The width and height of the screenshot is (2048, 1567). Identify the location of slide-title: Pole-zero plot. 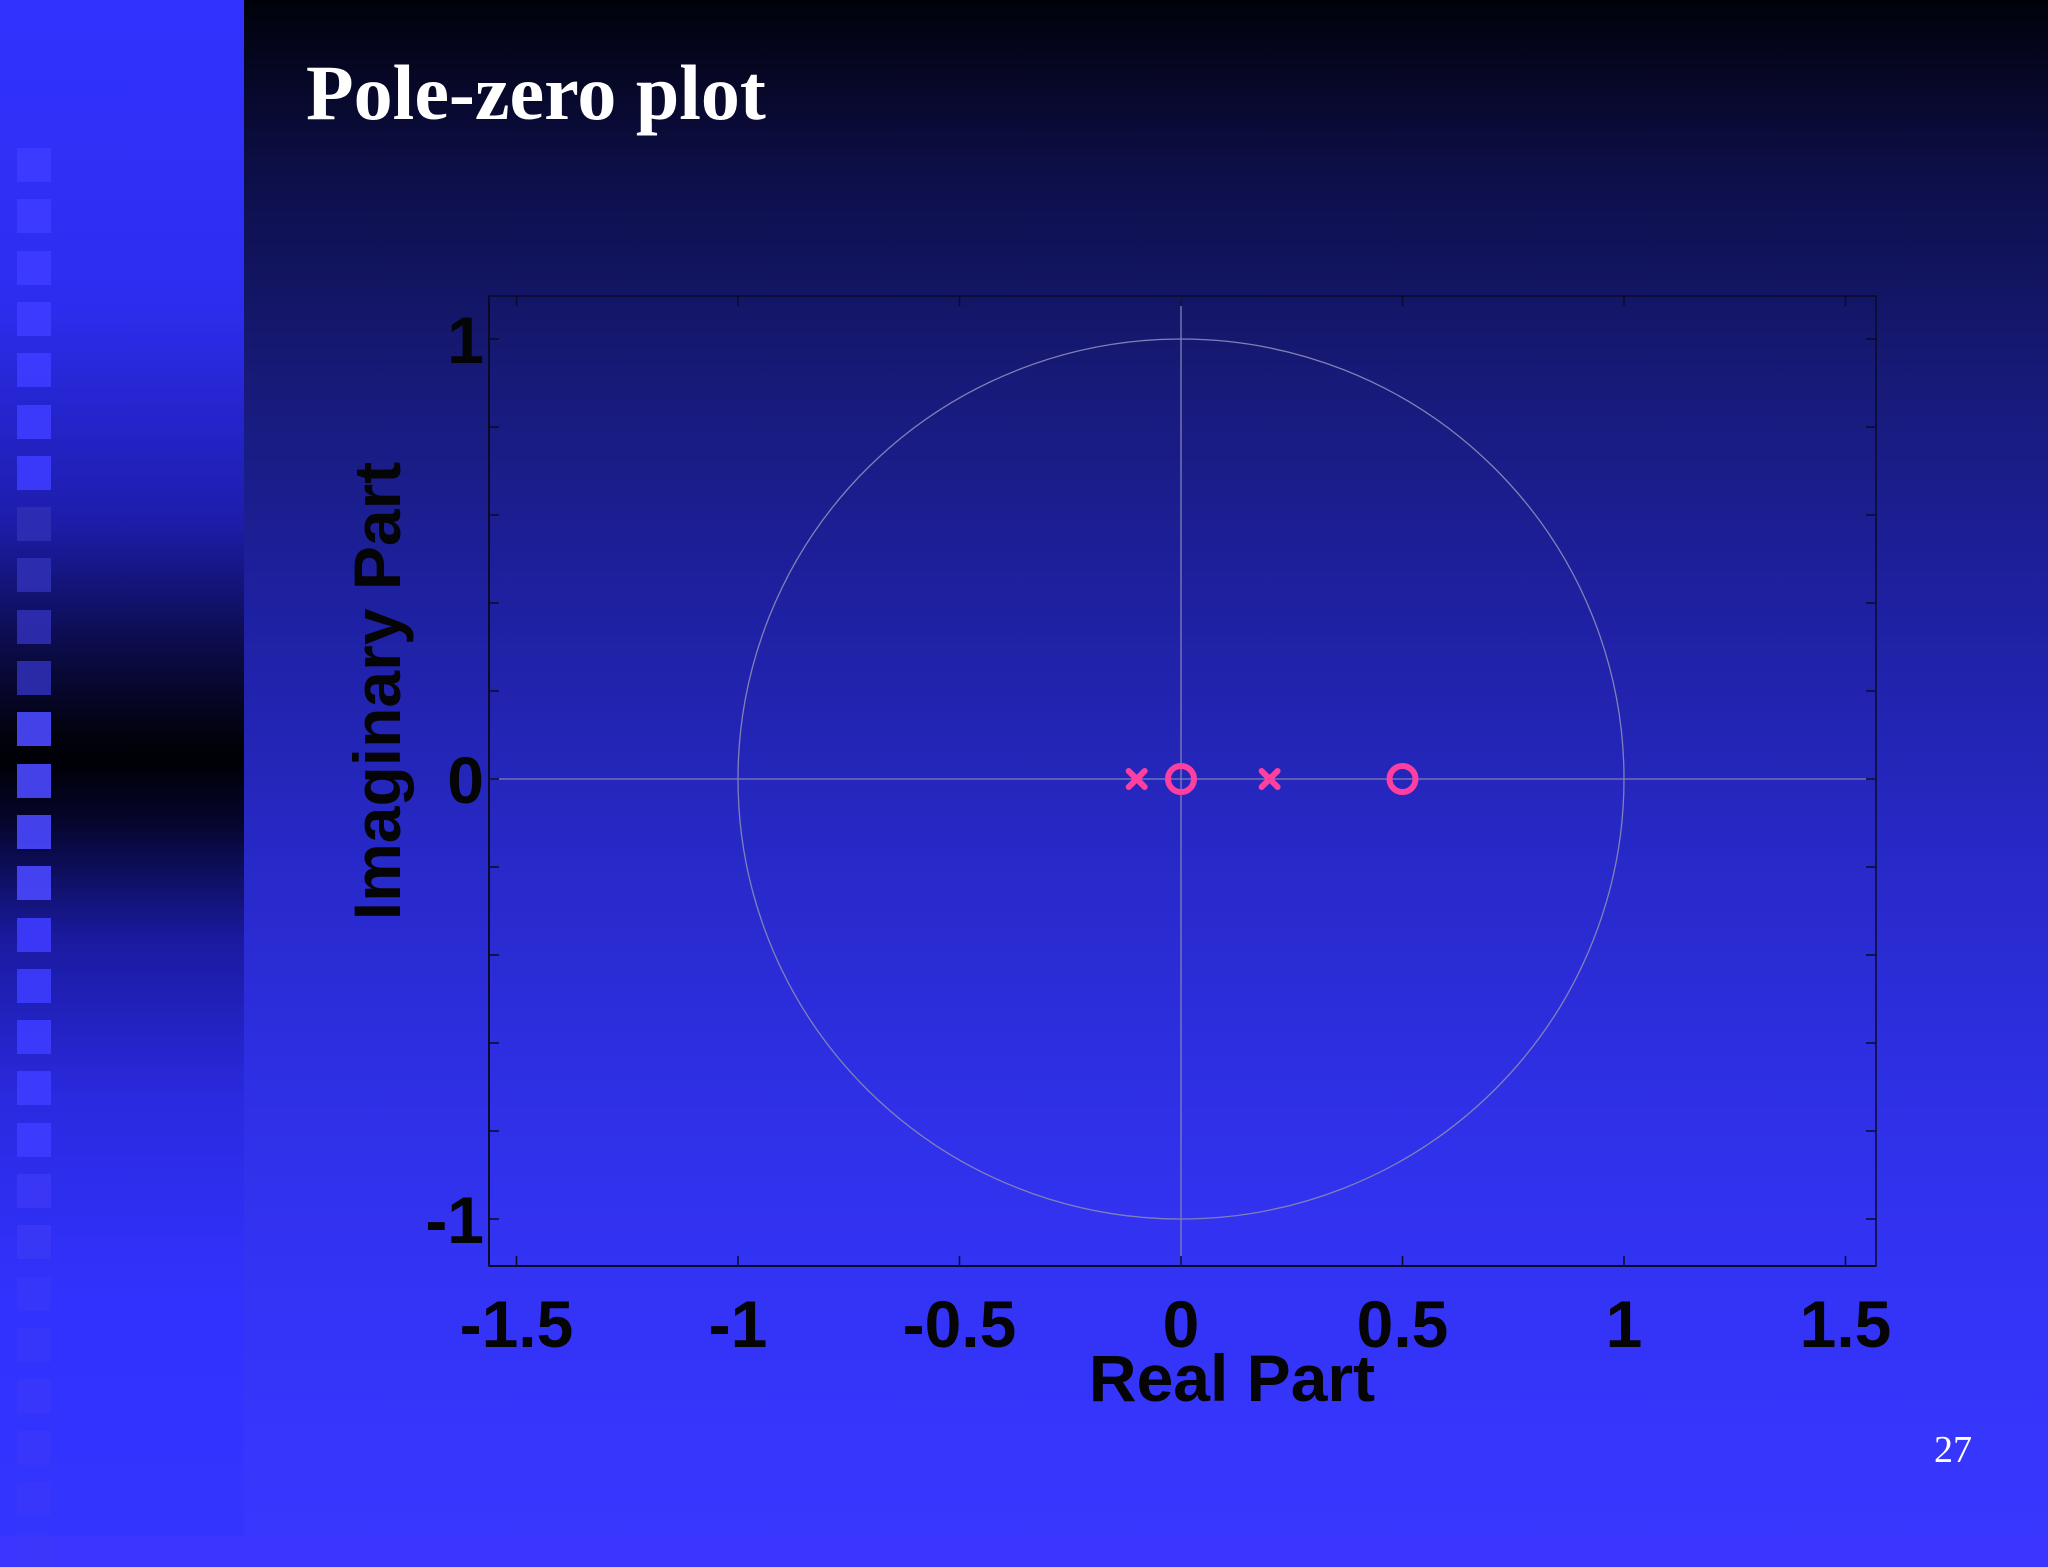
(536, 92).